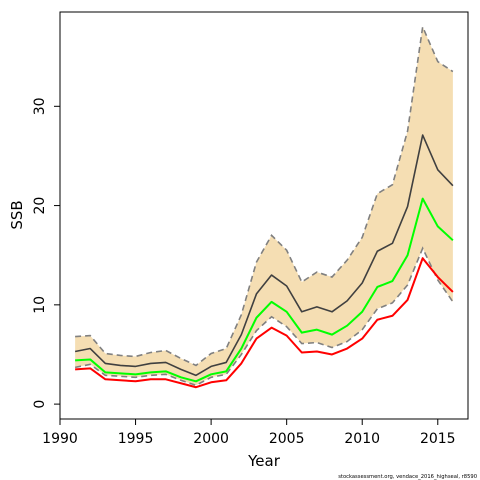 The image size is (480, 480). What do you see at coordinates (438, 439) in the screenshot?
I see `x-tick-label: 2015` at bounding box center [438, 439].